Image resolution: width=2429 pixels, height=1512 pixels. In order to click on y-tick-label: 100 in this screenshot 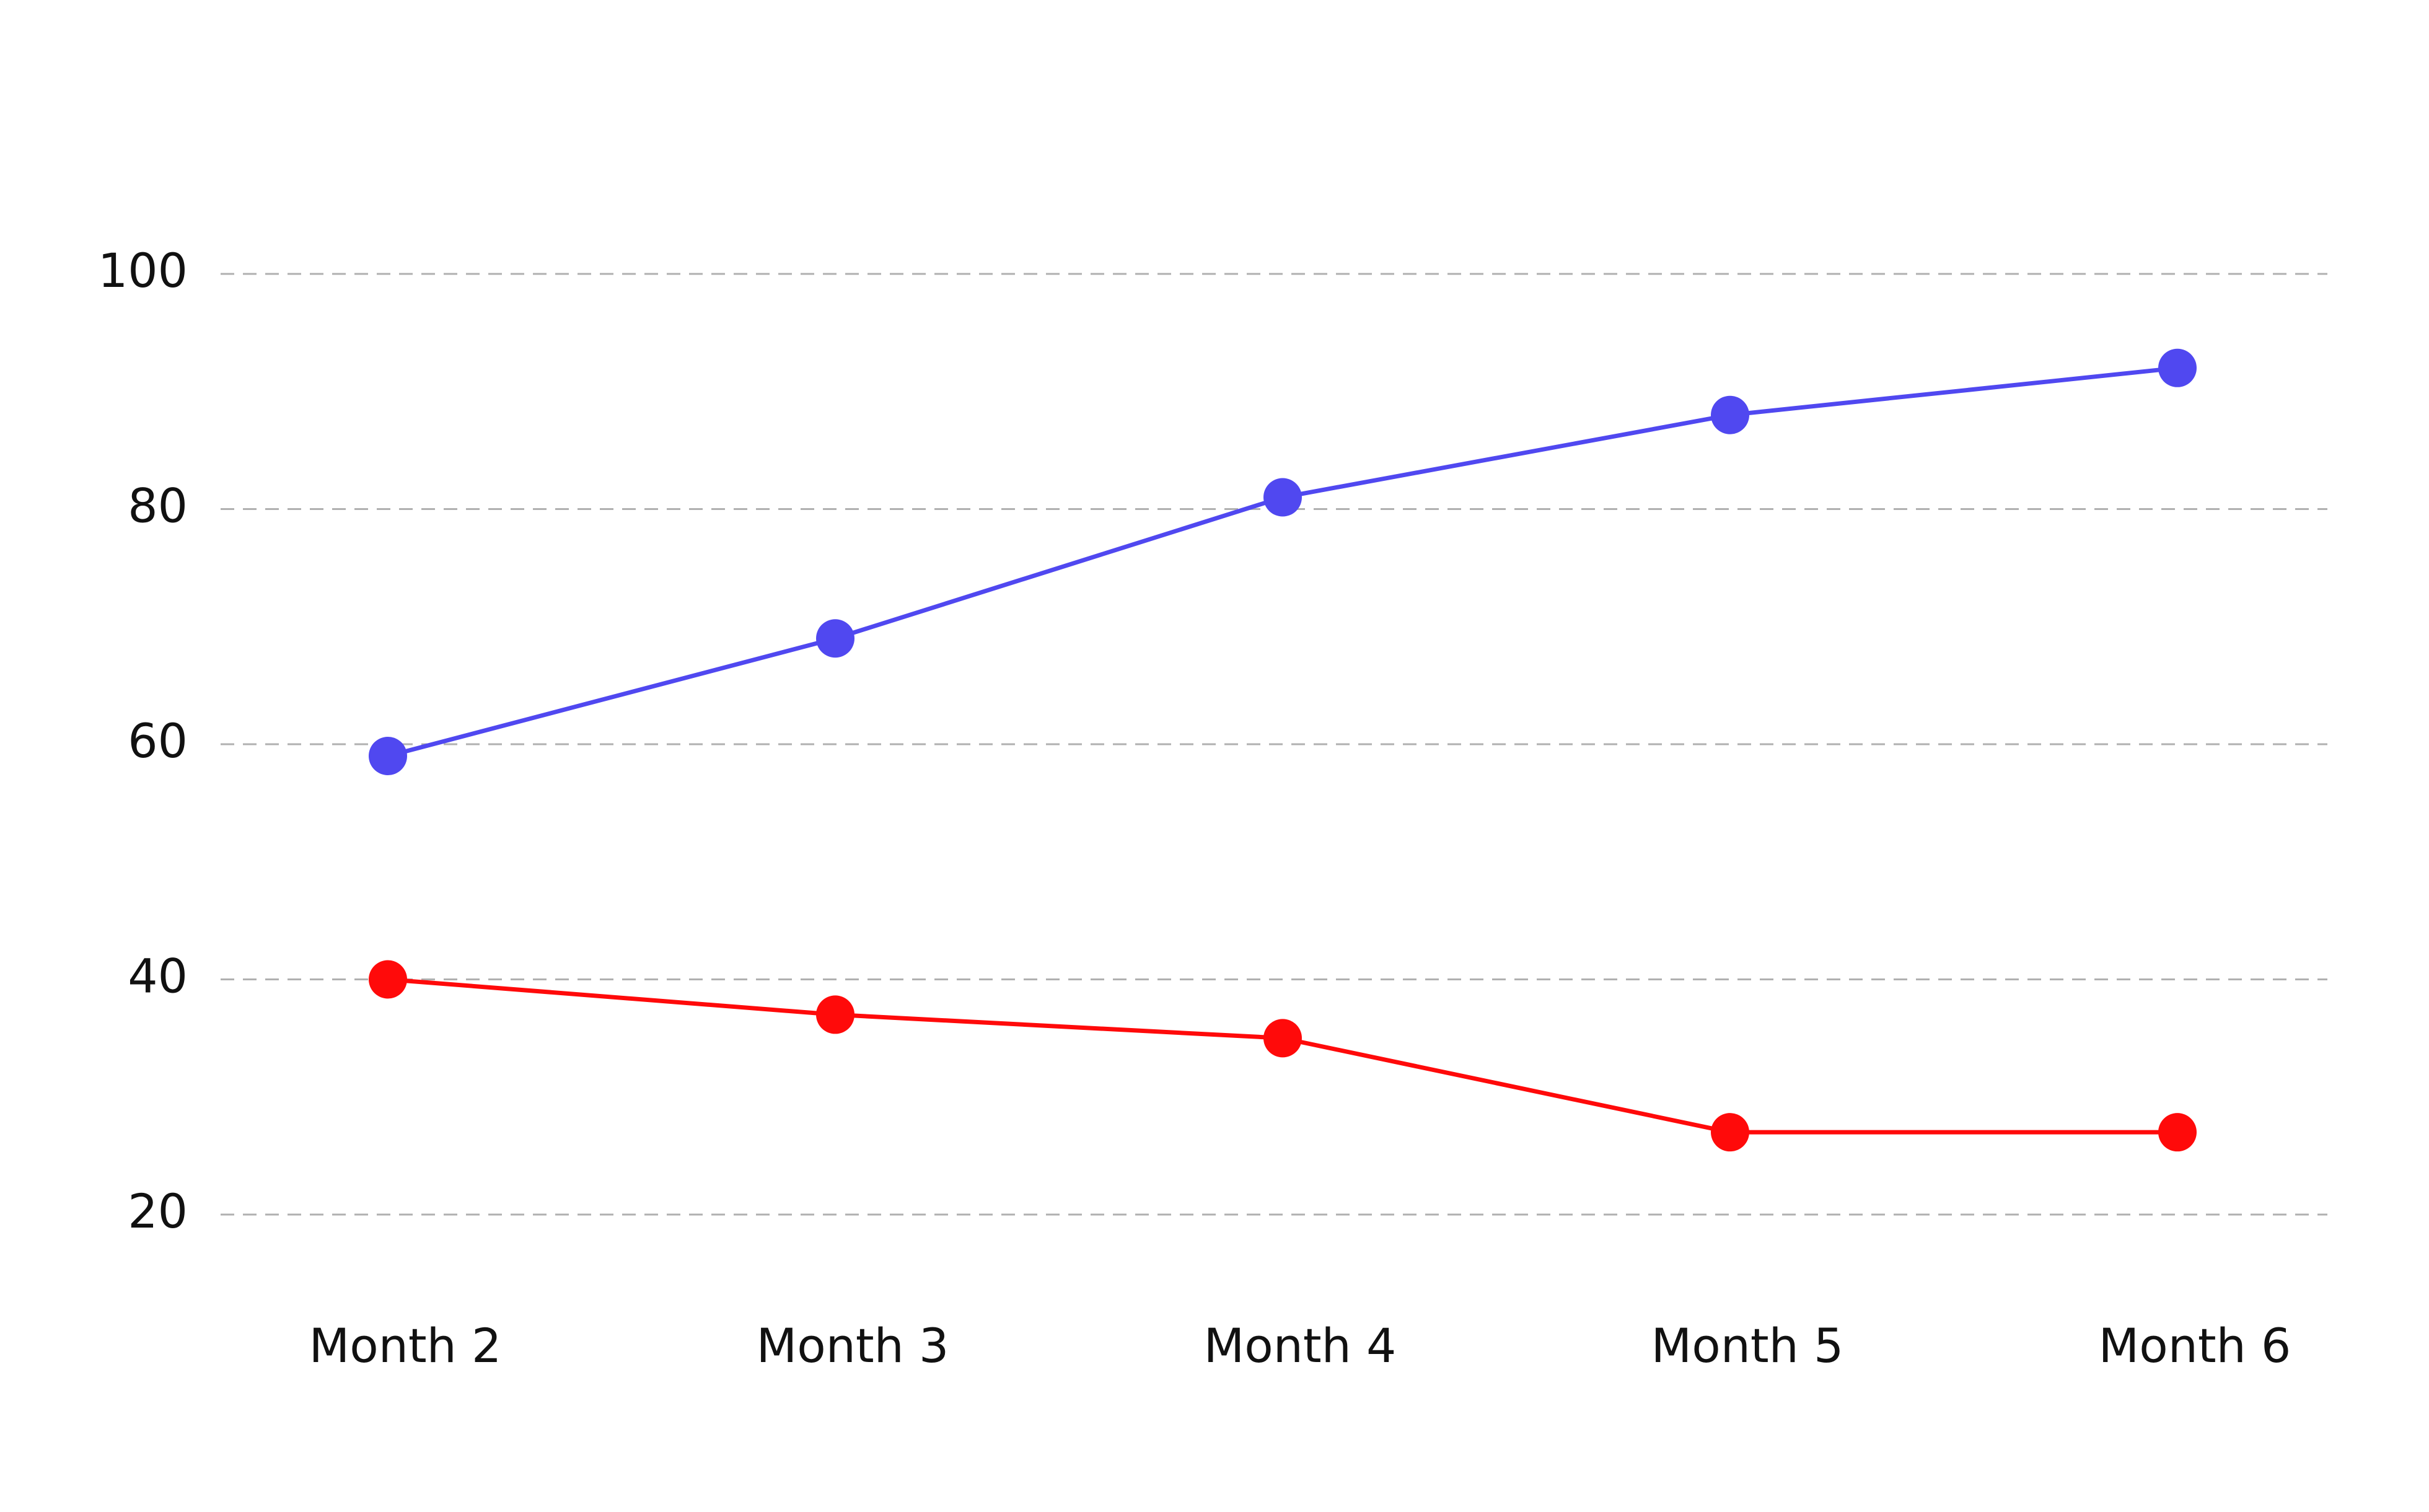, I will do `click(143, 270)`.